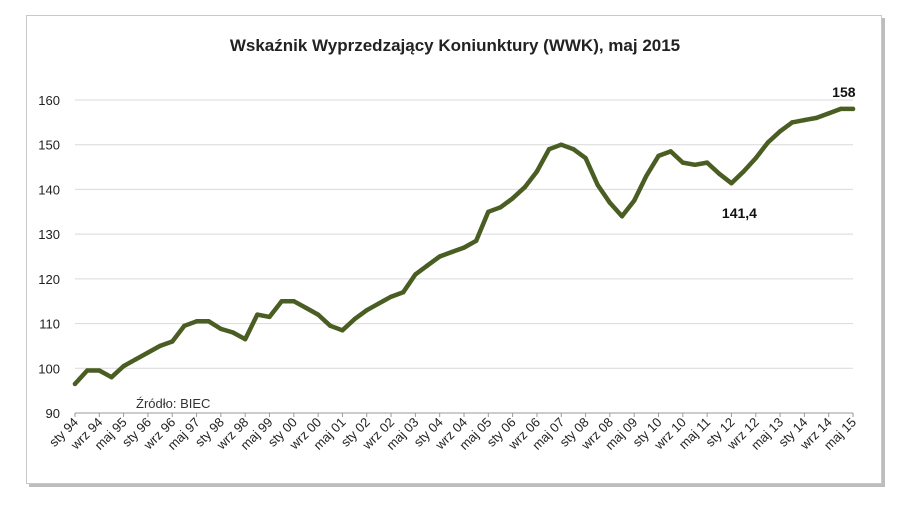 Image resolution: width=916 pixels, height=510 pixels. I want to click on y-tick-label: 150, so click(49, 145).